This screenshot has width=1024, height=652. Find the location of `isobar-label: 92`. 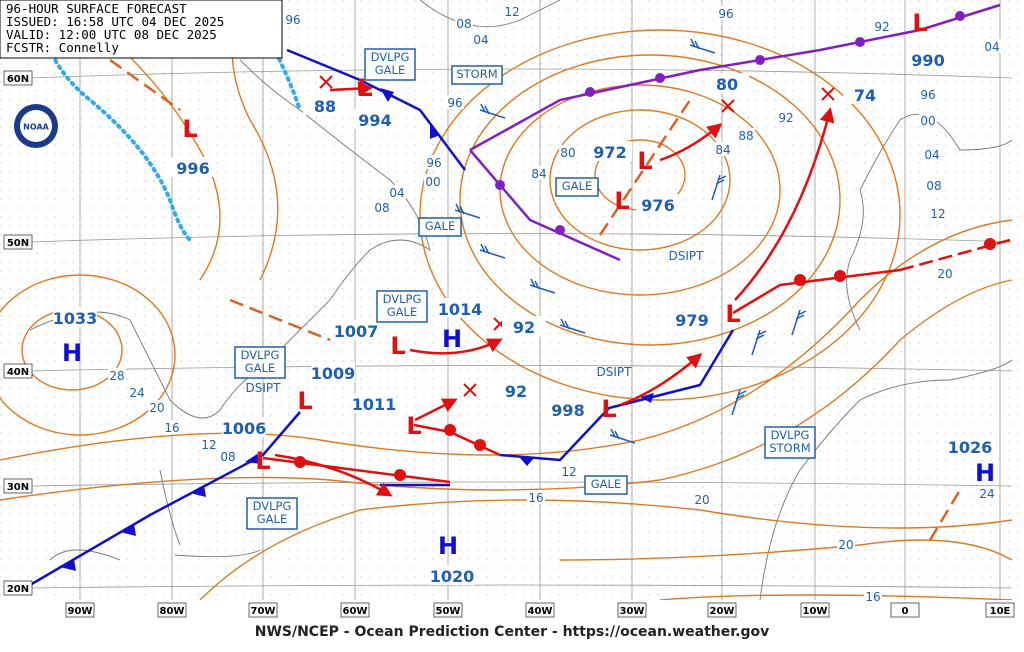

isobar-label: 92 is located at coordinates (881, 27).